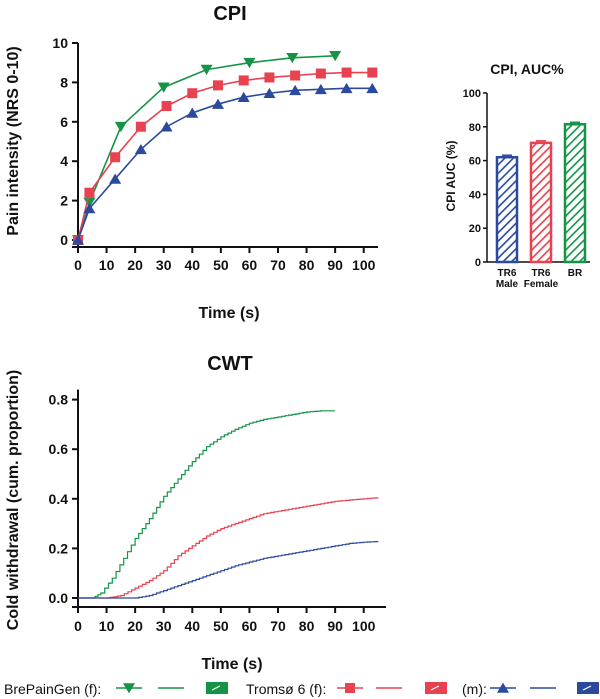  Describe the element at coordinates (129, 688) in the screenshot. I see `legend-brepaingen-marker-marker` at that location.